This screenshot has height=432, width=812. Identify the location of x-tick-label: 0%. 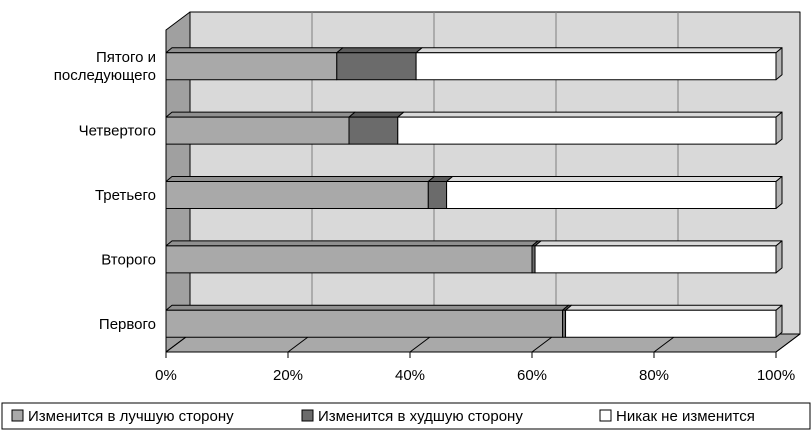
(166, 375).